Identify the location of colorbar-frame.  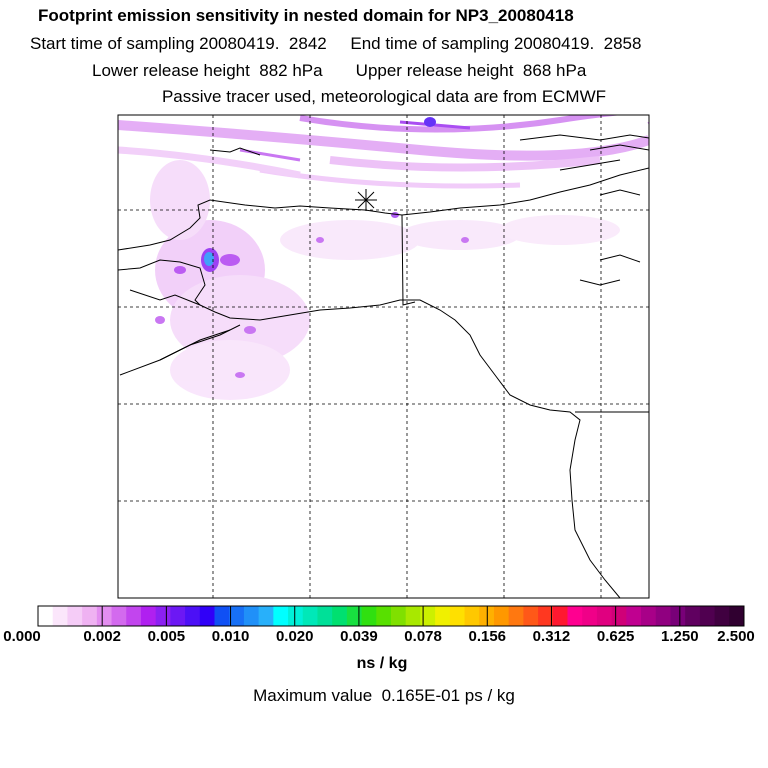
(391, 616).